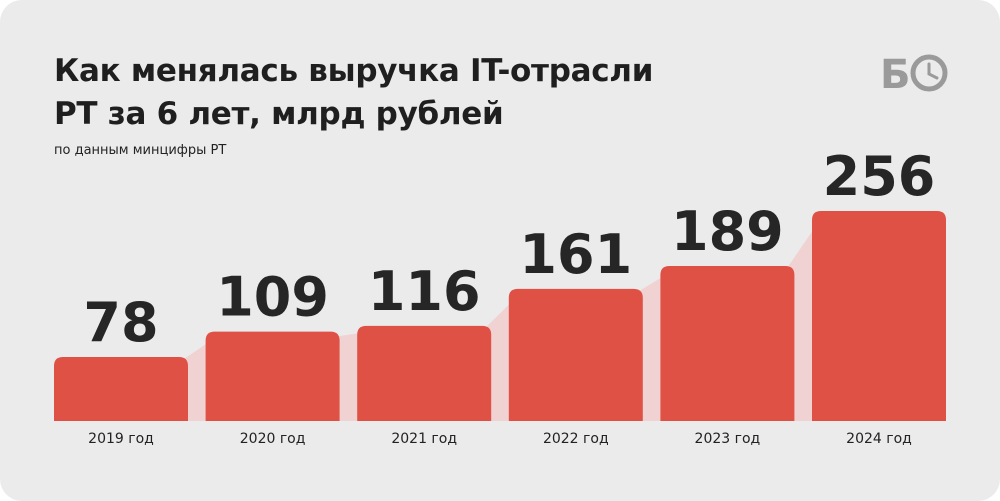  Describe the element at coordinates (575, 254) in the screenshot. I see `bar-value-label-3: 161` at that location.